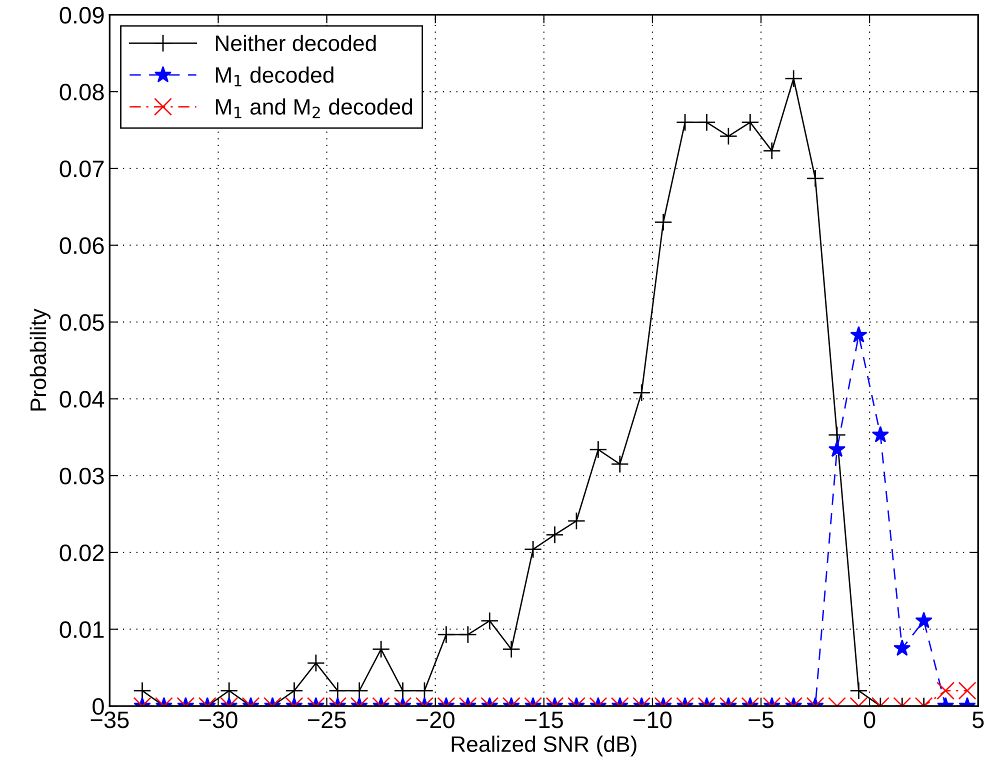  What do you see at coordinates (82, 245) in the screenshot?
I see `y-tick-label: 0.06` at bounding box center [82, 245].